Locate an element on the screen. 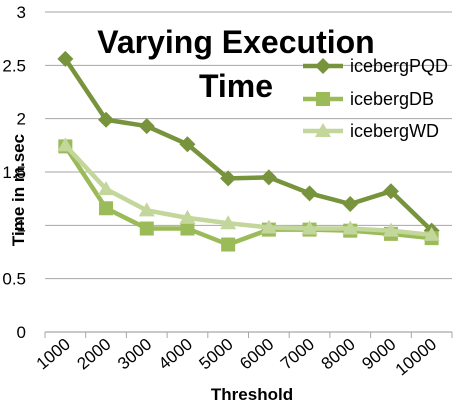  legend-label-icebergDB: icebergDB is located at coordinates (392, 99).